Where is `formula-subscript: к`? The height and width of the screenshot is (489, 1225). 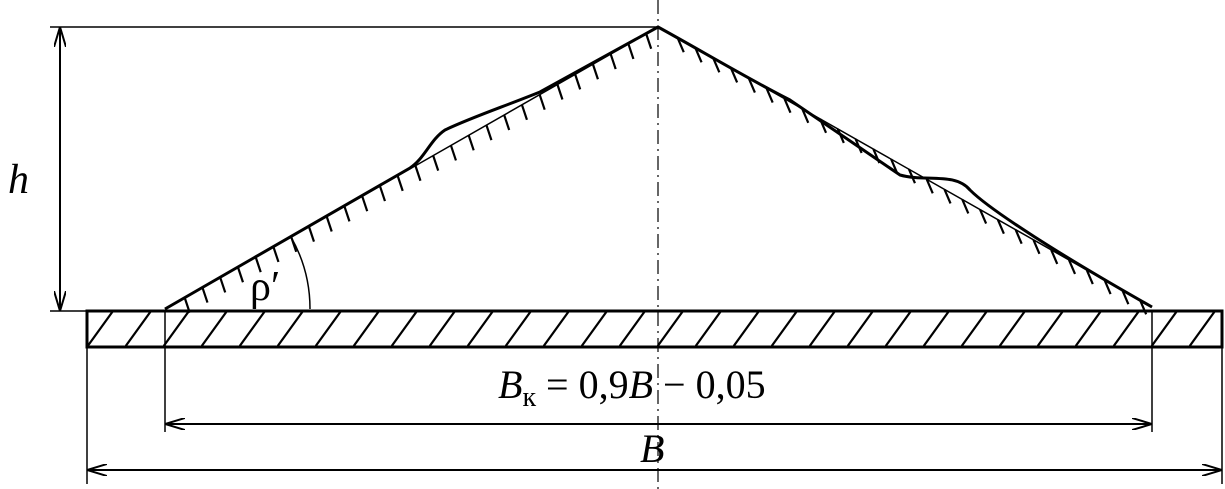
formula-subscript: к is located at coordinates (529, 397).